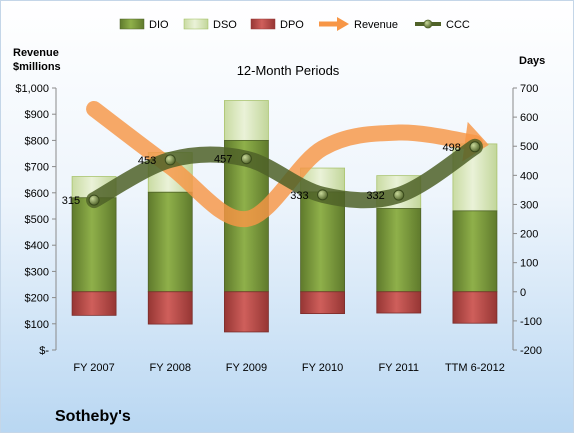  I want to click on data-label-ccc: 333, so click(299, 196).